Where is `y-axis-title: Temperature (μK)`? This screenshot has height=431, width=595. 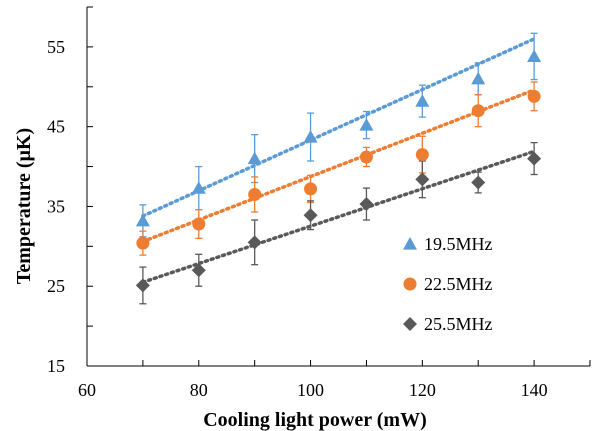 y-axis-title: Temperature (μK) is located at coordinates (24, 206).